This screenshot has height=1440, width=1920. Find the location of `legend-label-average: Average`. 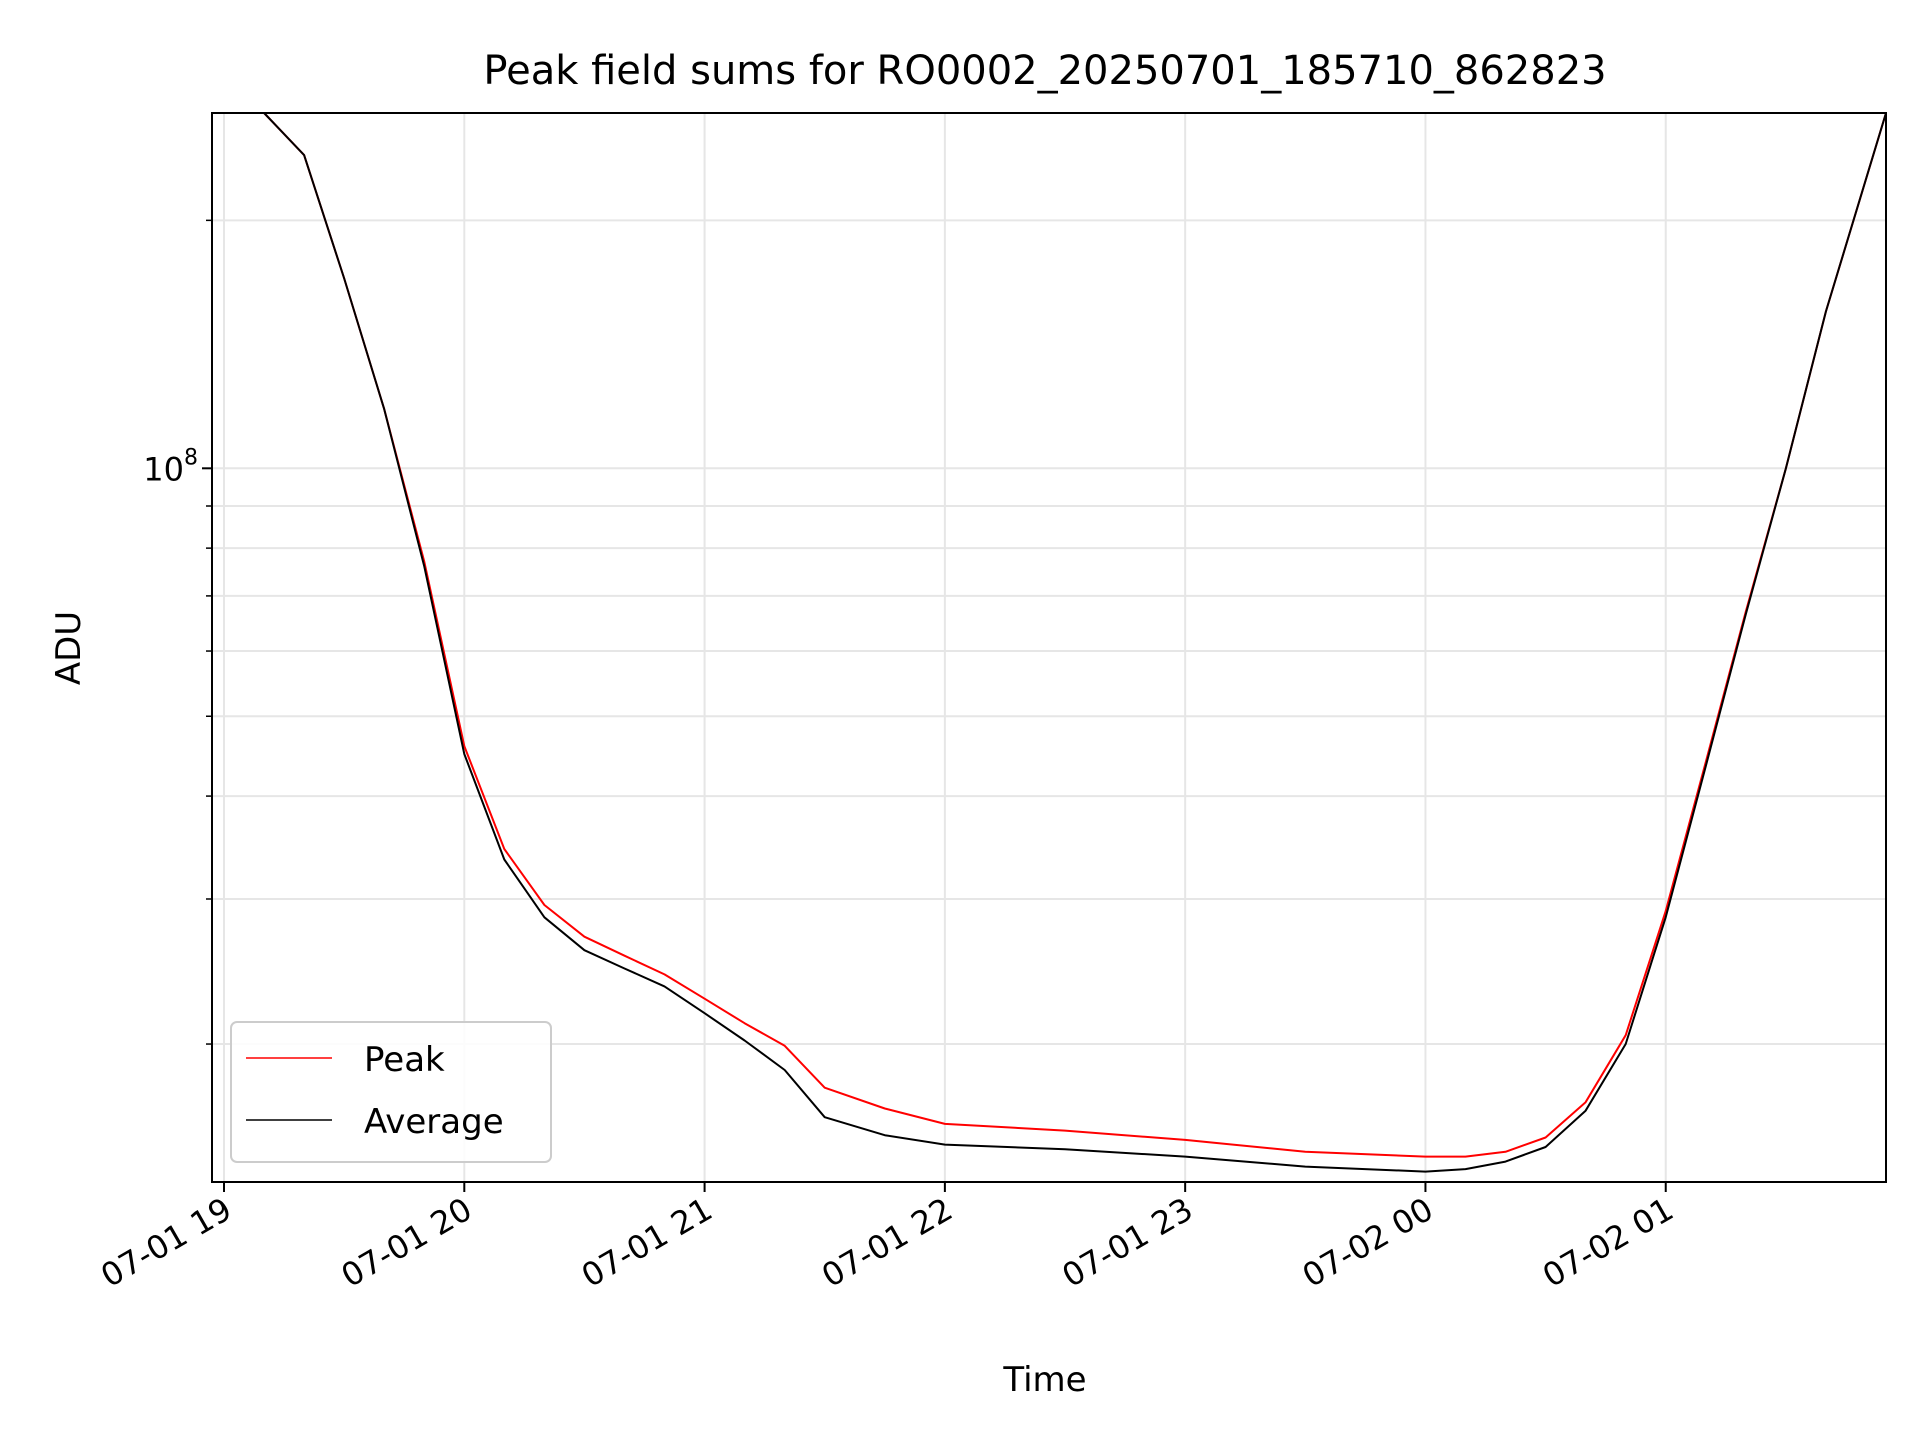

legend-label-average: Average is located at coordinates (434, 1122).